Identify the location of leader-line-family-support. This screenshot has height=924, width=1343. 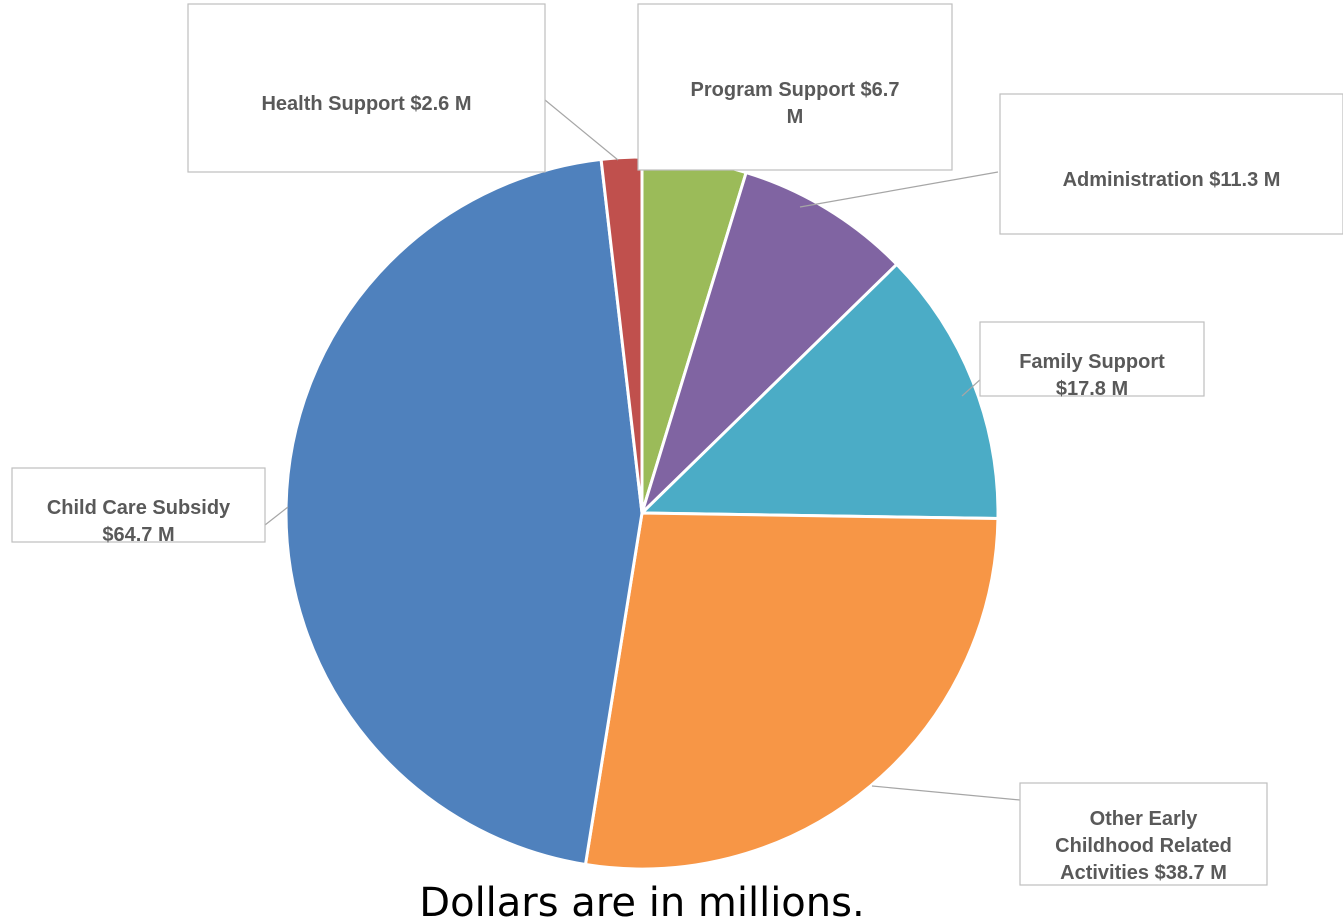
(972, 387).